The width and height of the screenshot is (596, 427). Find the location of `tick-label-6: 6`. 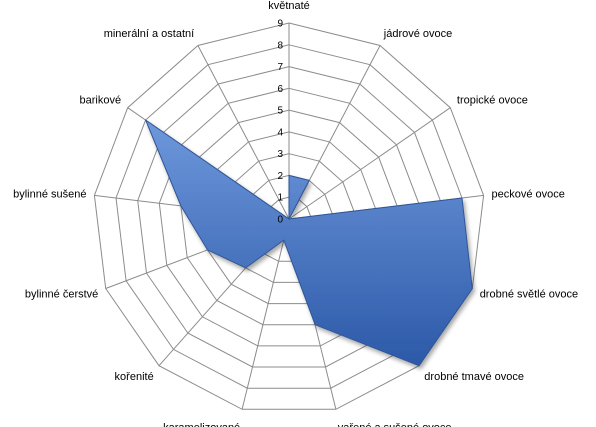

tick-label-6: 6 is located at coordinates (280, 89).